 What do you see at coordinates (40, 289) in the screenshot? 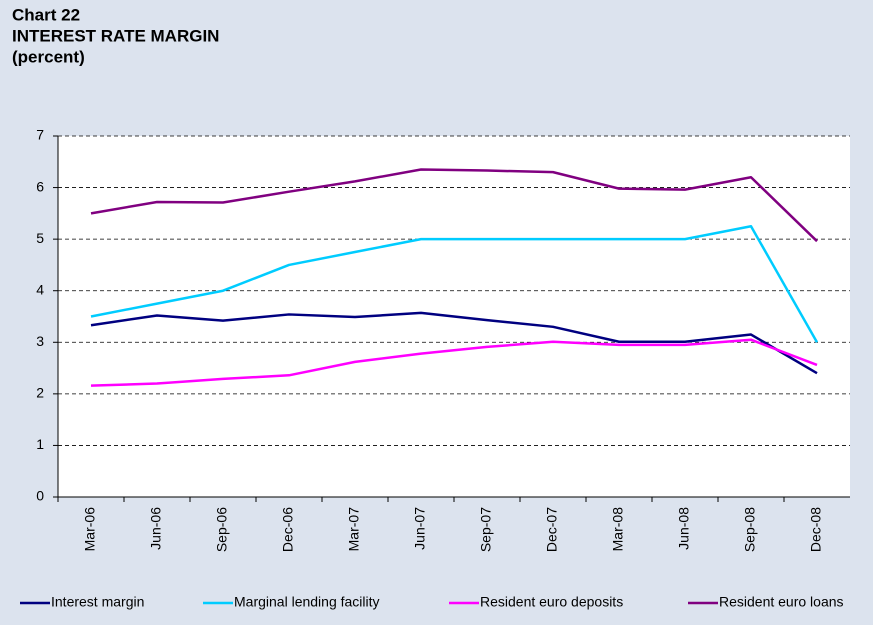
I see `y-tick-label: 4` at bounding box center [40, 289].